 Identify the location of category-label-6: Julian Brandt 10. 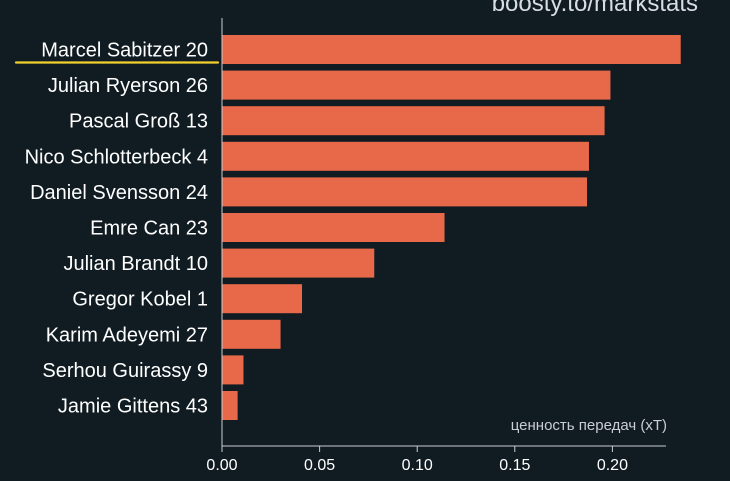
(135, 264).